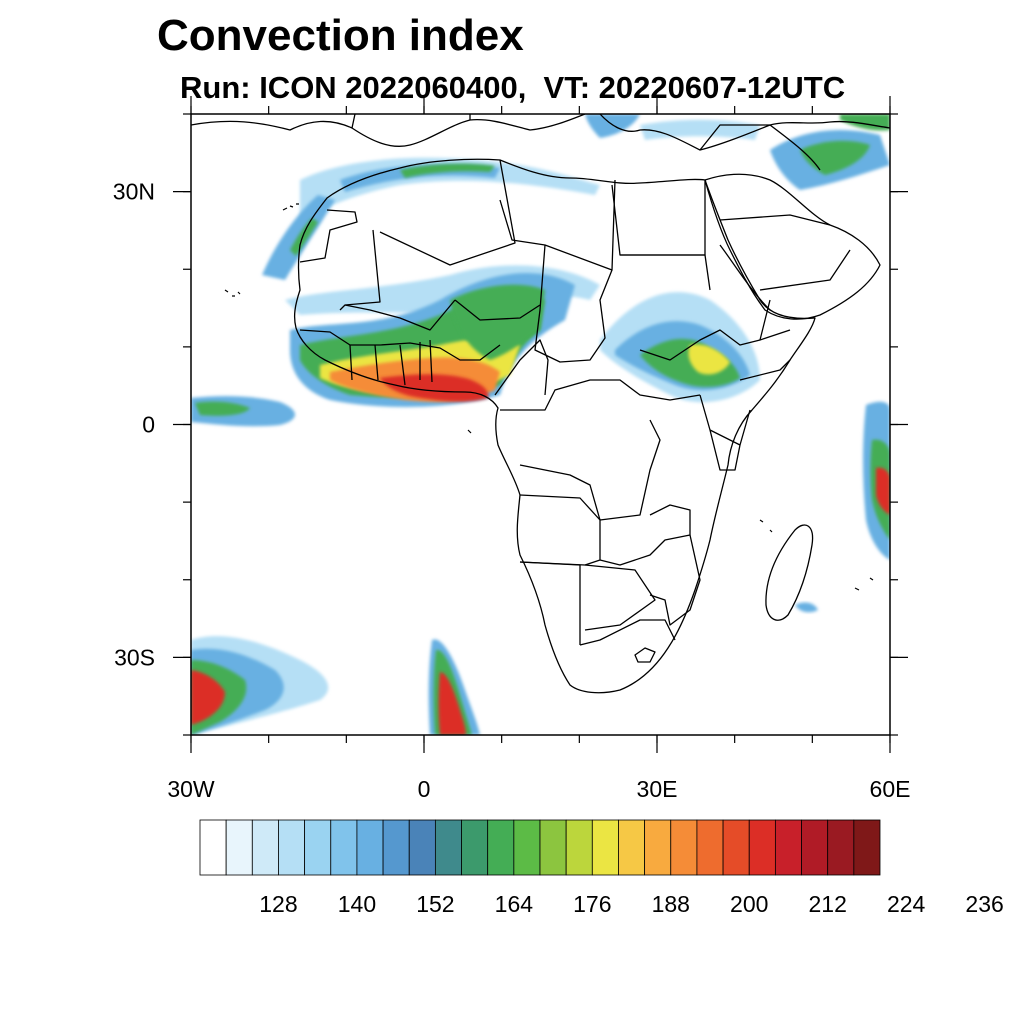 The image size is (1024, 1024). I want to click on black-sea-coast, so click(795, 147).